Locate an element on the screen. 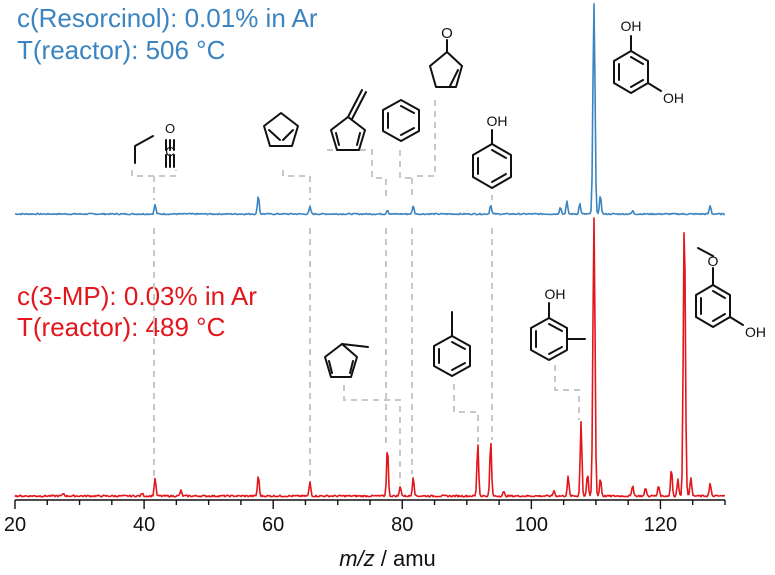 This screenshot has width=775, height=575. top-condition-line1: c(Resorcinol): 0.01% in Ar is located at coordinates (167, 18).